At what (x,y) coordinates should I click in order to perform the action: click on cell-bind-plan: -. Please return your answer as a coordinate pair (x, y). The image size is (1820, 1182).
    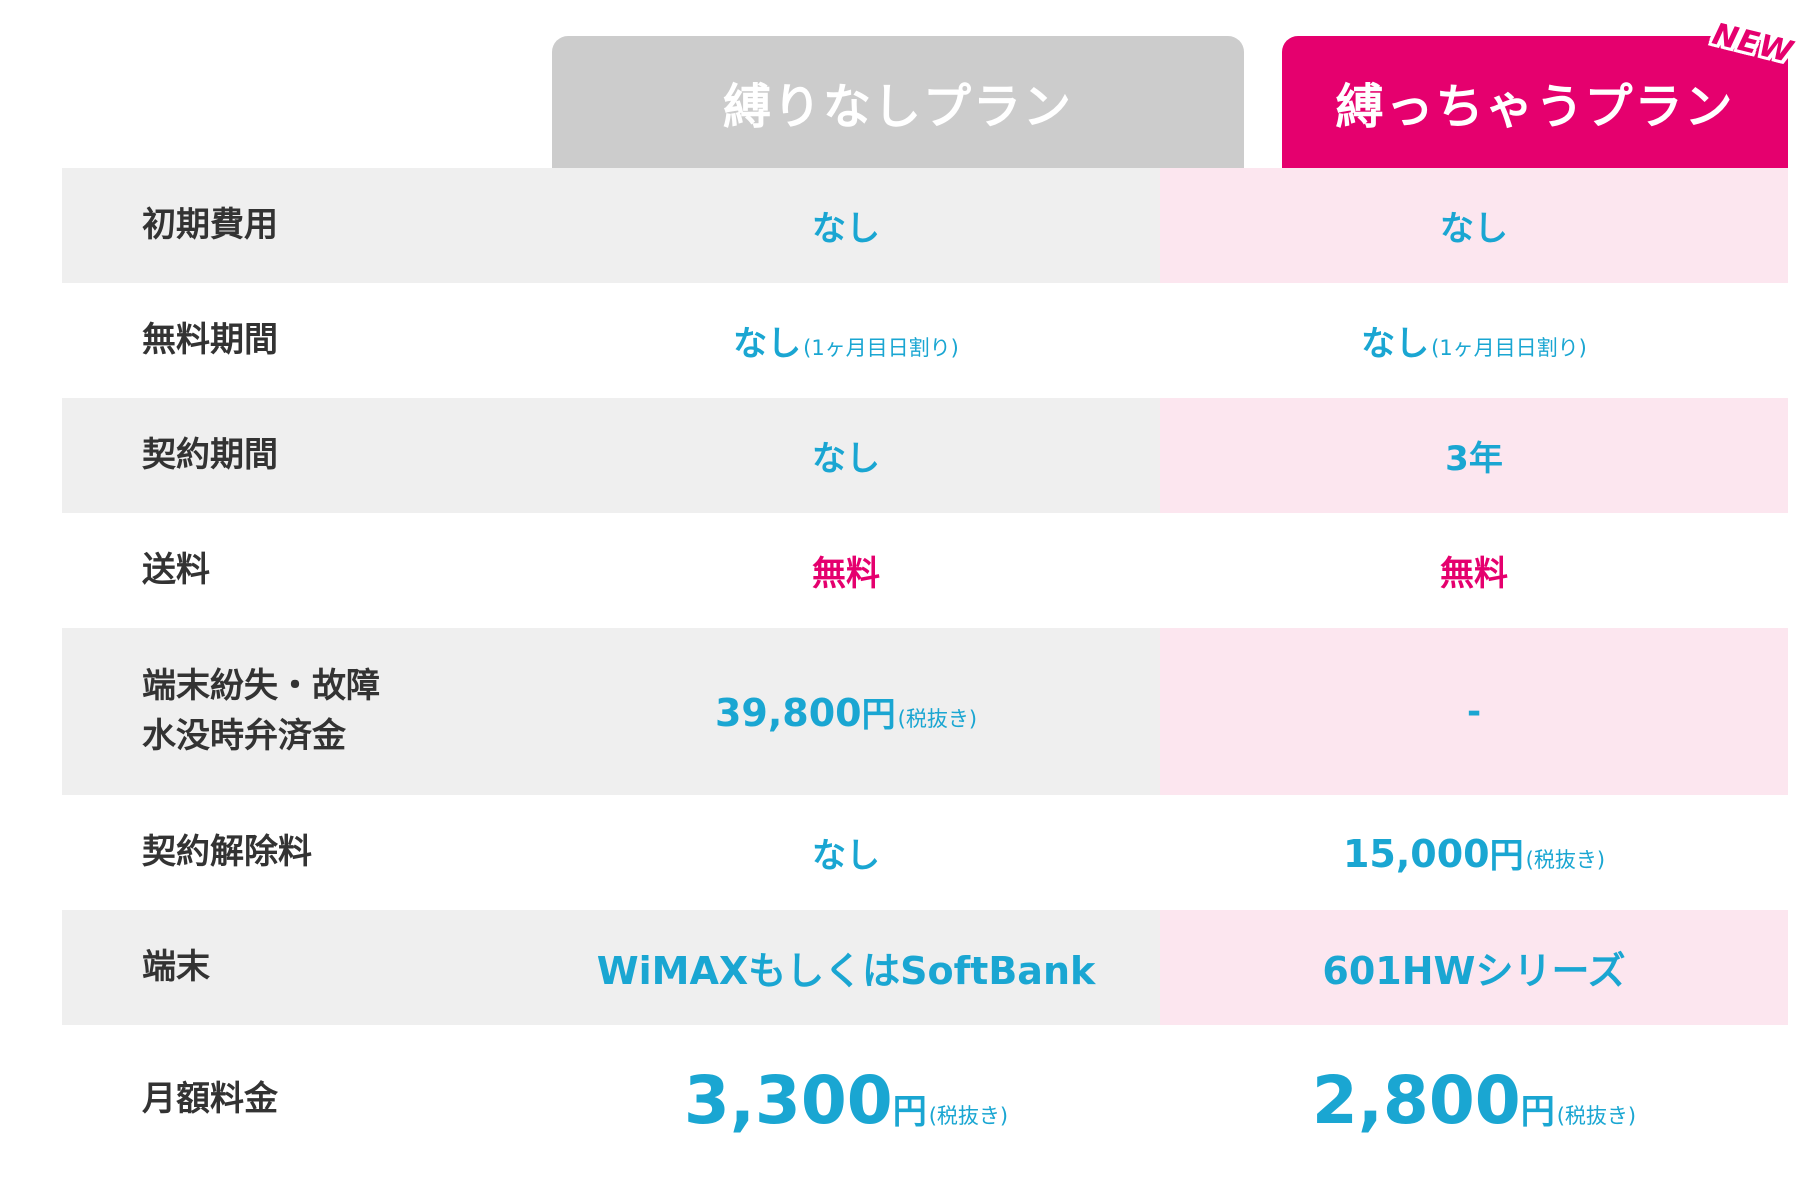
    Looking at the image, I should click on (1474, 711).